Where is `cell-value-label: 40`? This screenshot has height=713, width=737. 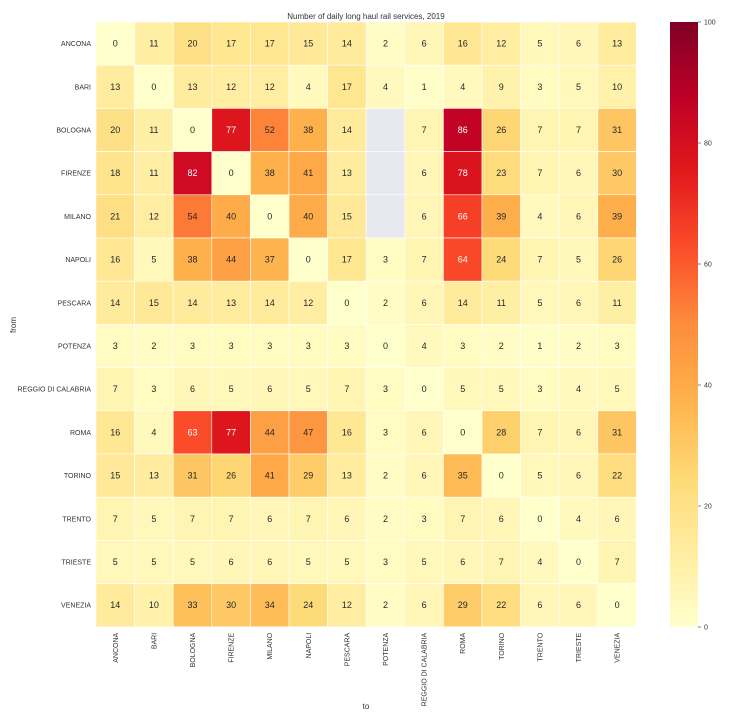 cell-value-label: 40 is located at coordinates (308, 216).